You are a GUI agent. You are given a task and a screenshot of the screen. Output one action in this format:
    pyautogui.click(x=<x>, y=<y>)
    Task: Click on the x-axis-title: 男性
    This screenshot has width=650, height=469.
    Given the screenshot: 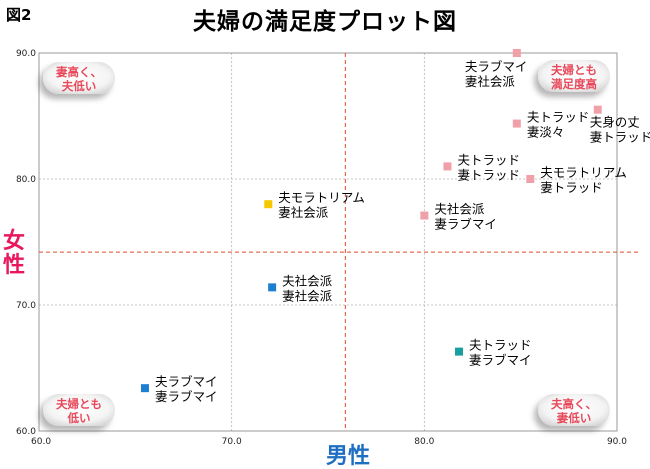 What is the action you would take?
    pyautogui.click(x=348, y=456)
    